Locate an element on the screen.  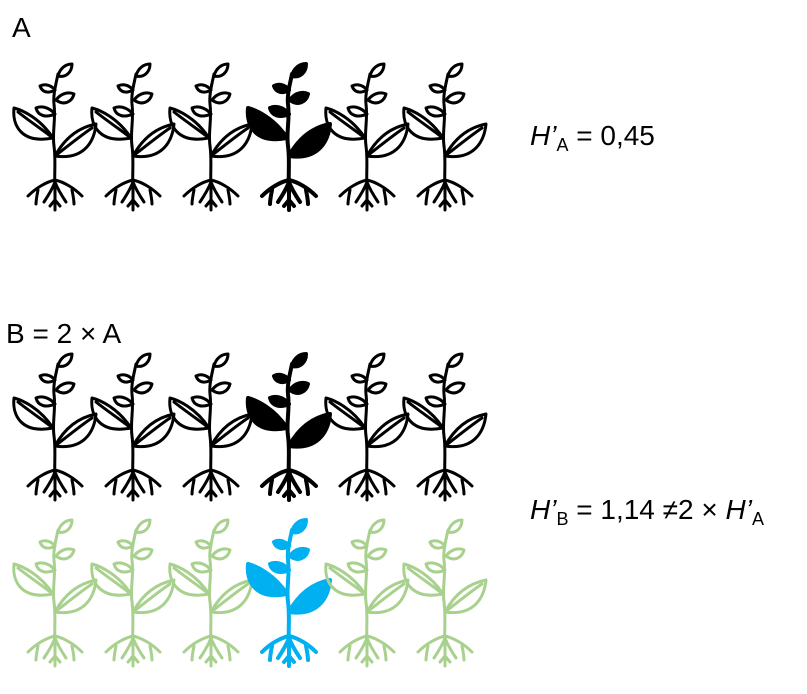
diversity-symbol-2: H’ is located at coordinates (739, 509).